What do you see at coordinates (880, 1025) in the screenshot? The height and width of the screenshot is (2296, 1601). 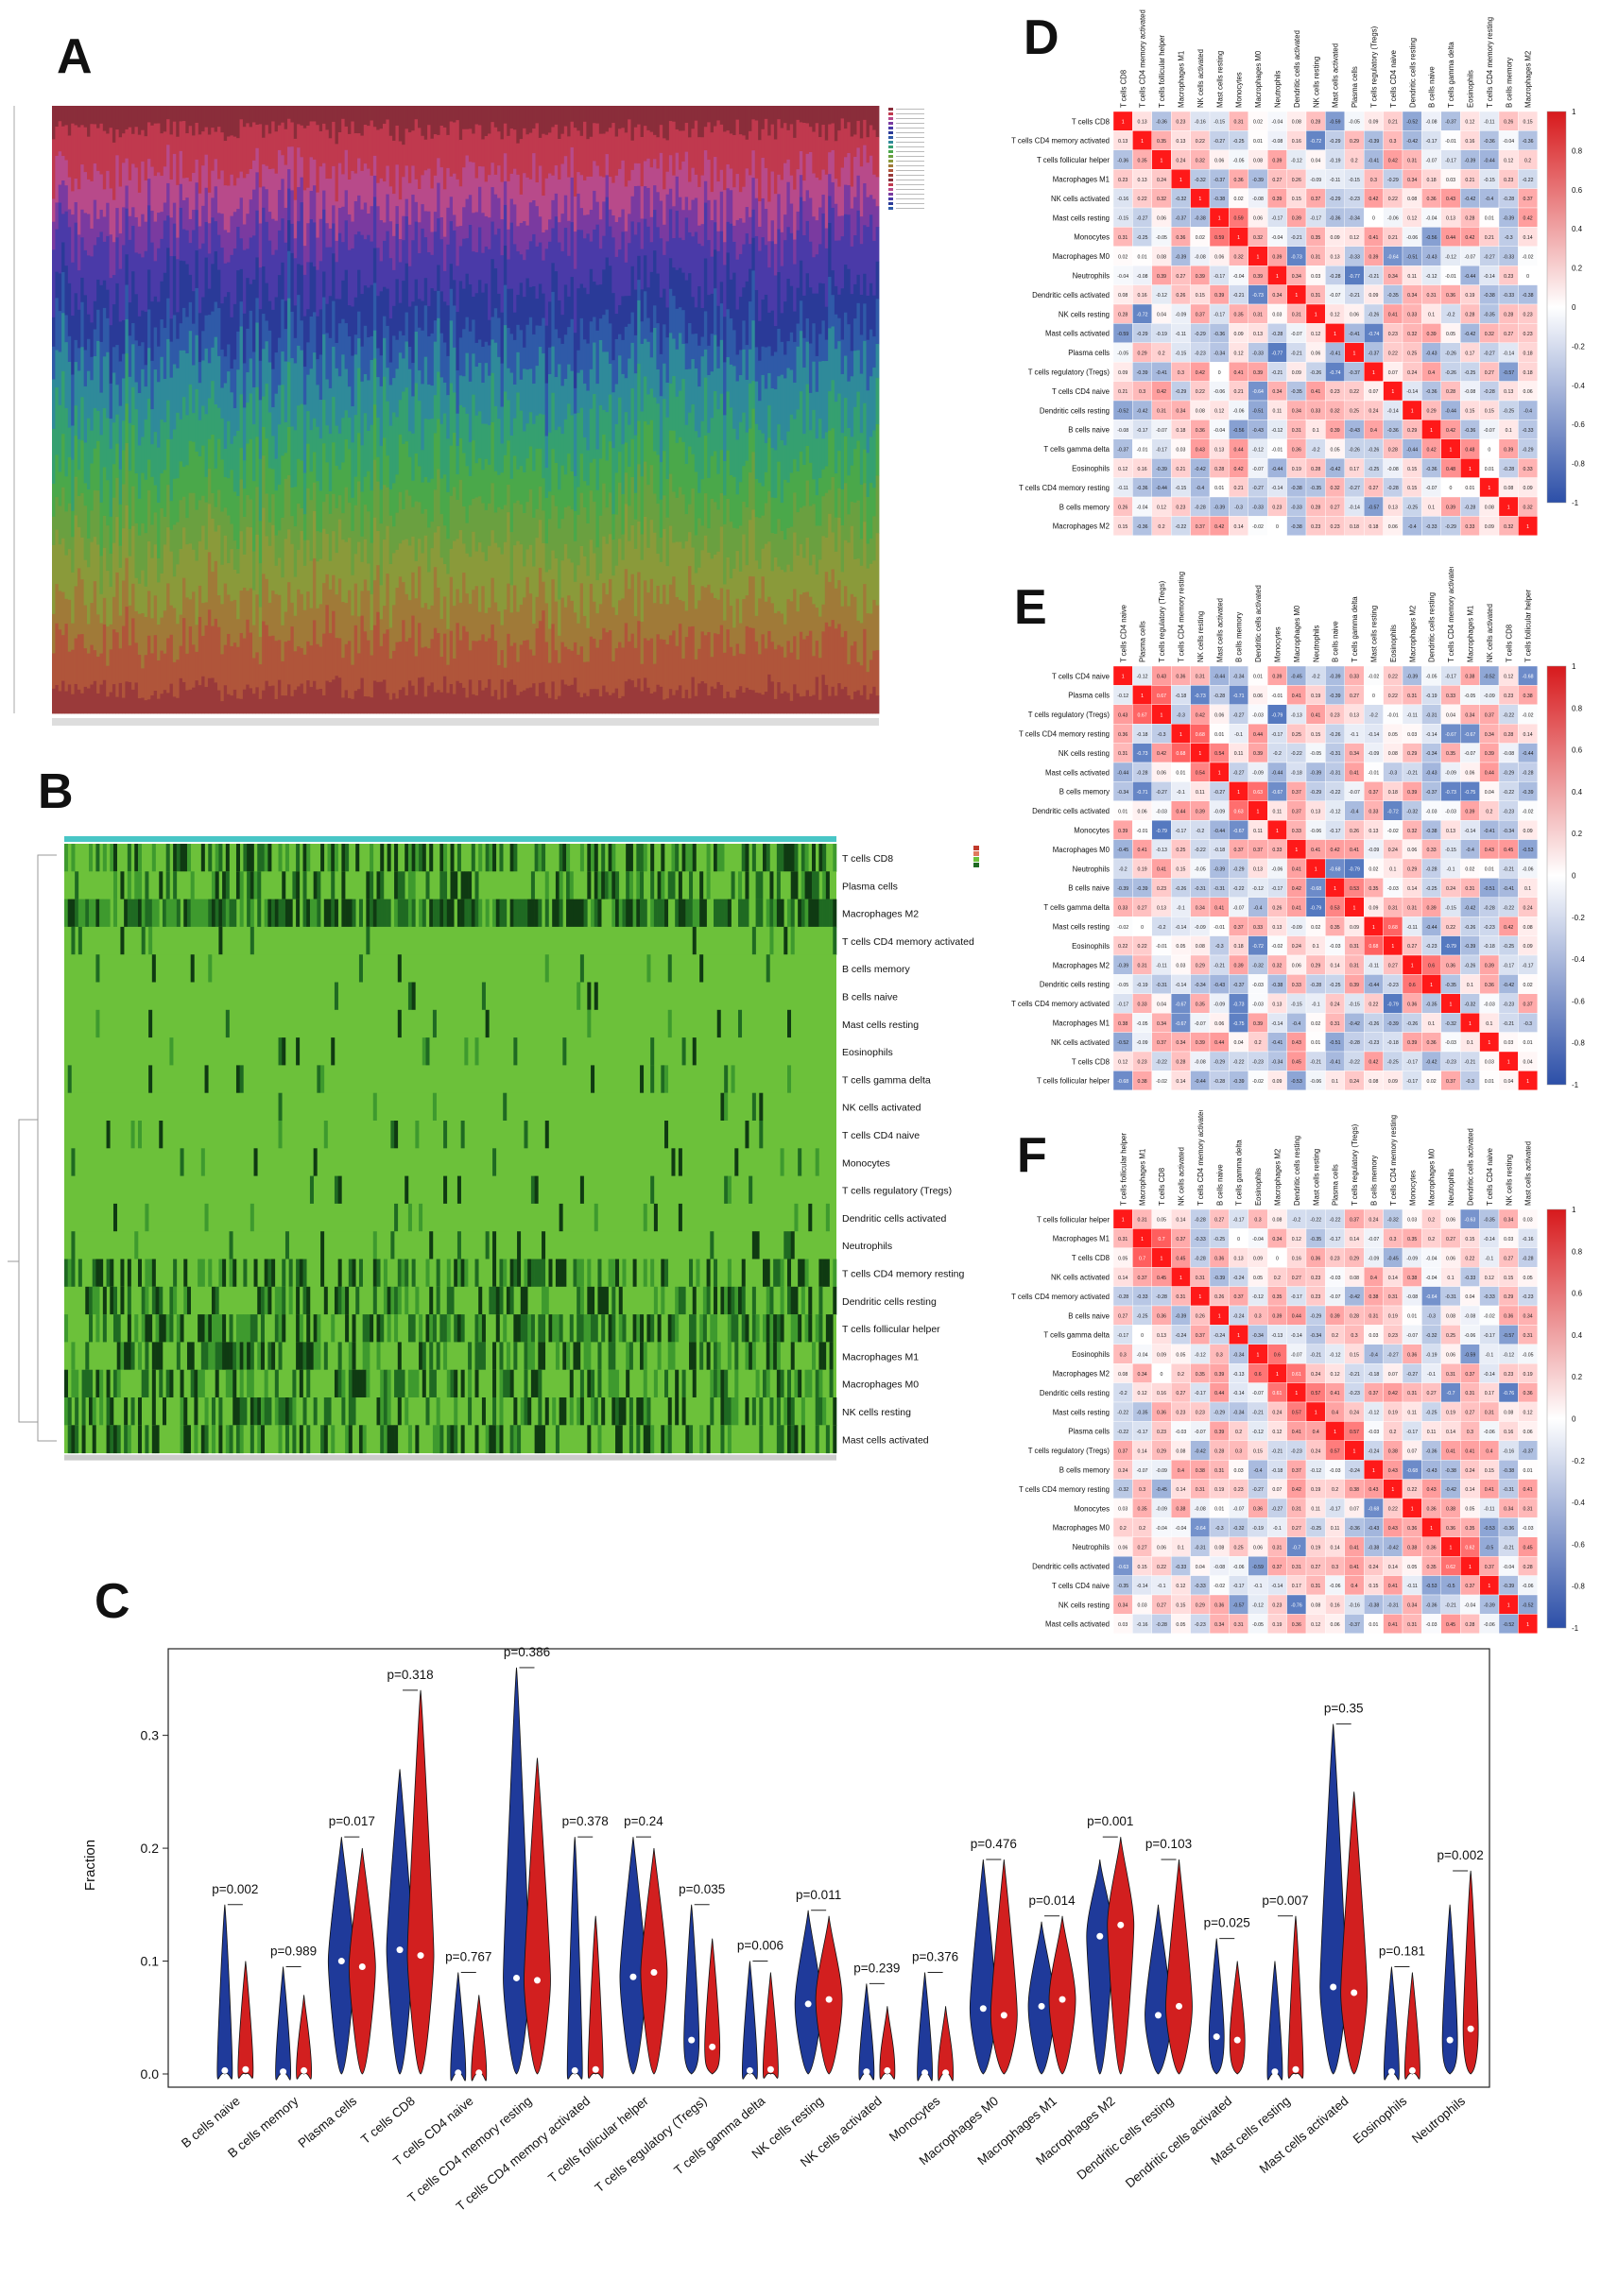 I see `heatmap-row-label: Mast cells resting` at bounding box center [880, 1025].